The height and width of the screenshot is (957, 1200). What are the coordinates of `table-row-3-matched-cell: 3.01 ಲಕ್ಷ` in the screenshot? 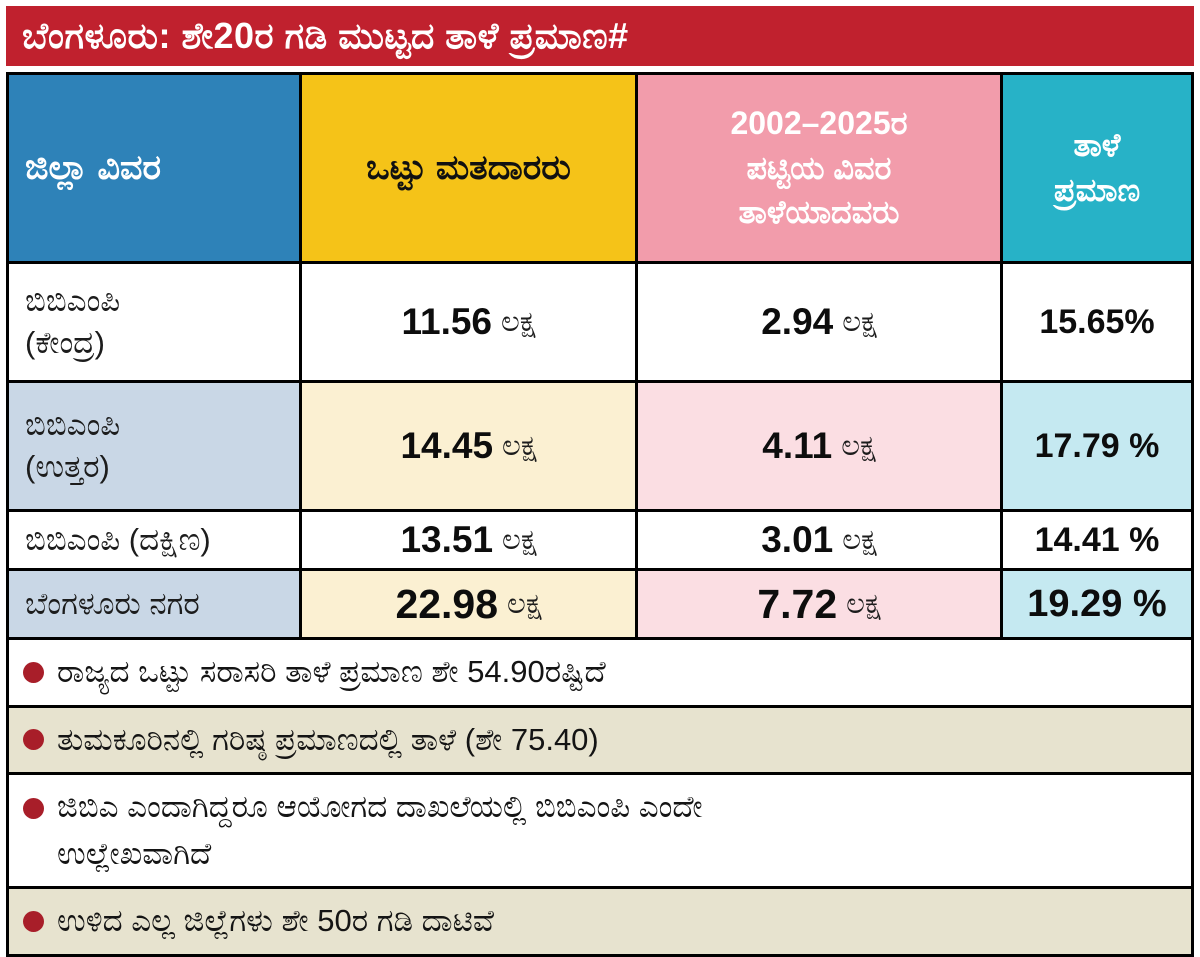 It's located at (819, 540).